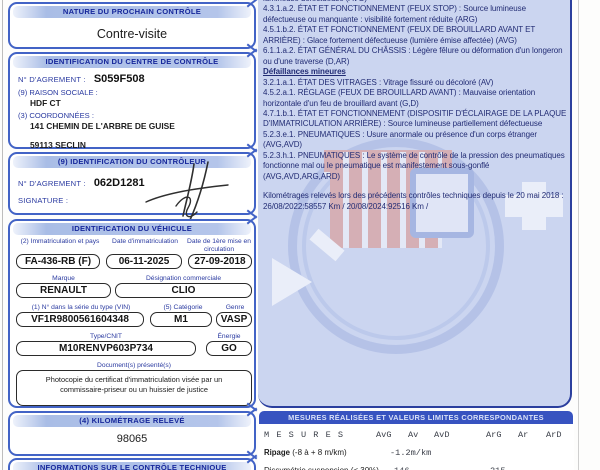 This screenshot has width=600, height=470. Describe the element at coordinates (106, 348) in the screenshot. I see `type-cnit-value: M10RENVP603P734` at that location.